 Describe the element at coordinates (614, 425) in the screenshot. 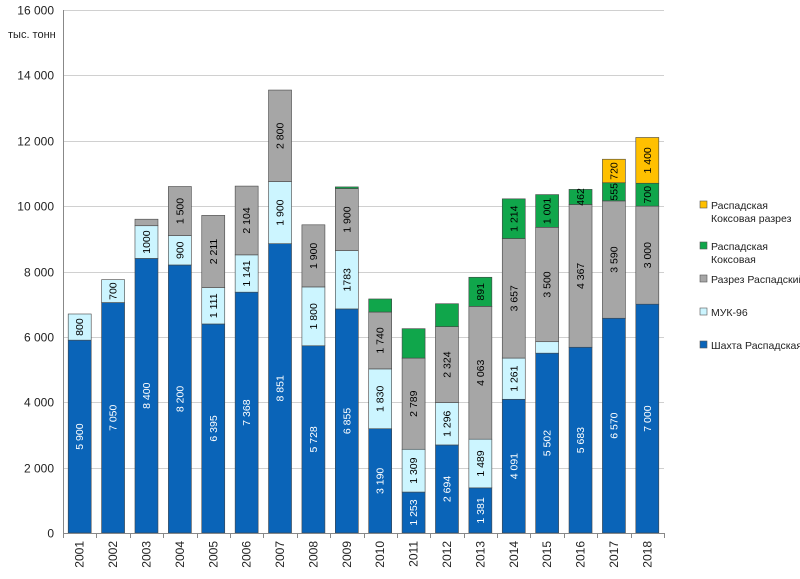

I see `data-label: 6 570` at that location.